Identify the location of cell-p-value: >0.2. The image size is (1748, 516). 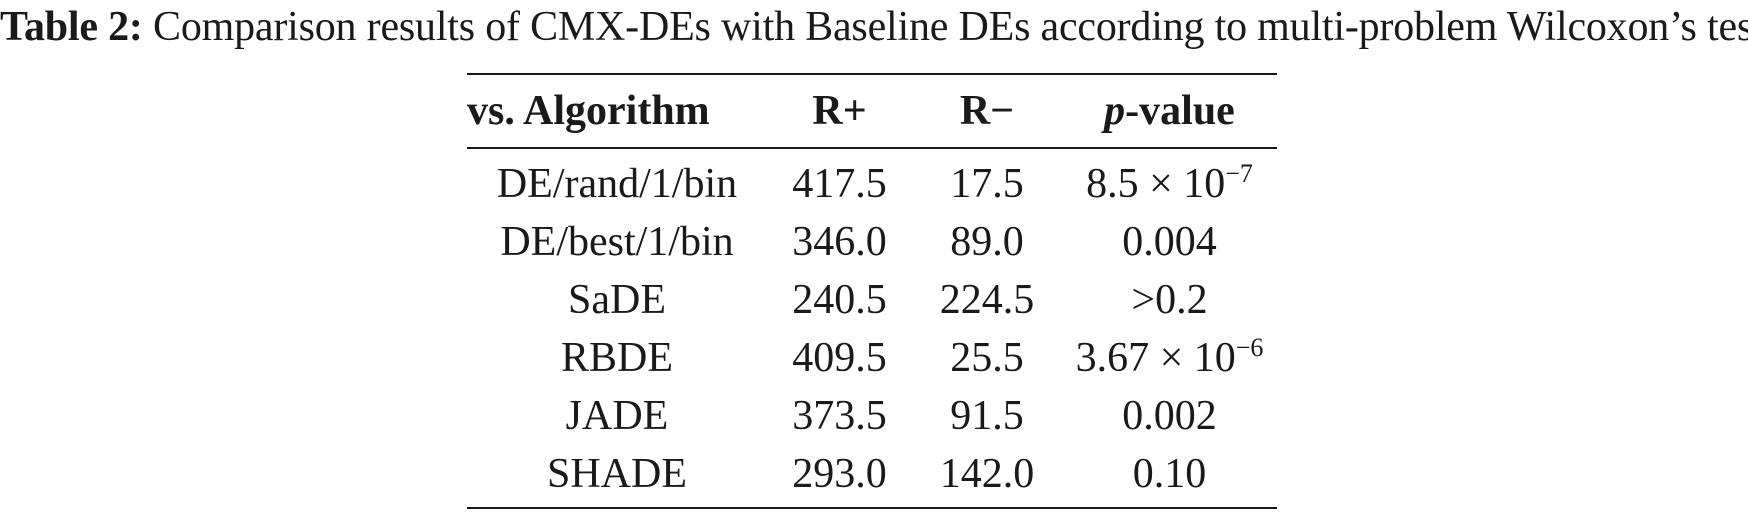
(1169, 300).